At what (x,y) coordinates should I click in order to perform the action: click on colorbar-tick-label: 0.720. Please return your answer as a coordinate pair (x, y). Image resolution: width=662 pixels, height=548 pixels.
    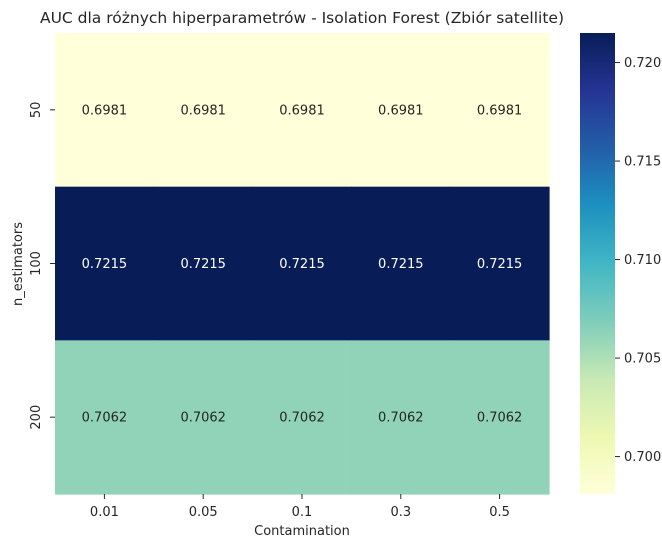
    Looking at the image, I should click on (642, 63).